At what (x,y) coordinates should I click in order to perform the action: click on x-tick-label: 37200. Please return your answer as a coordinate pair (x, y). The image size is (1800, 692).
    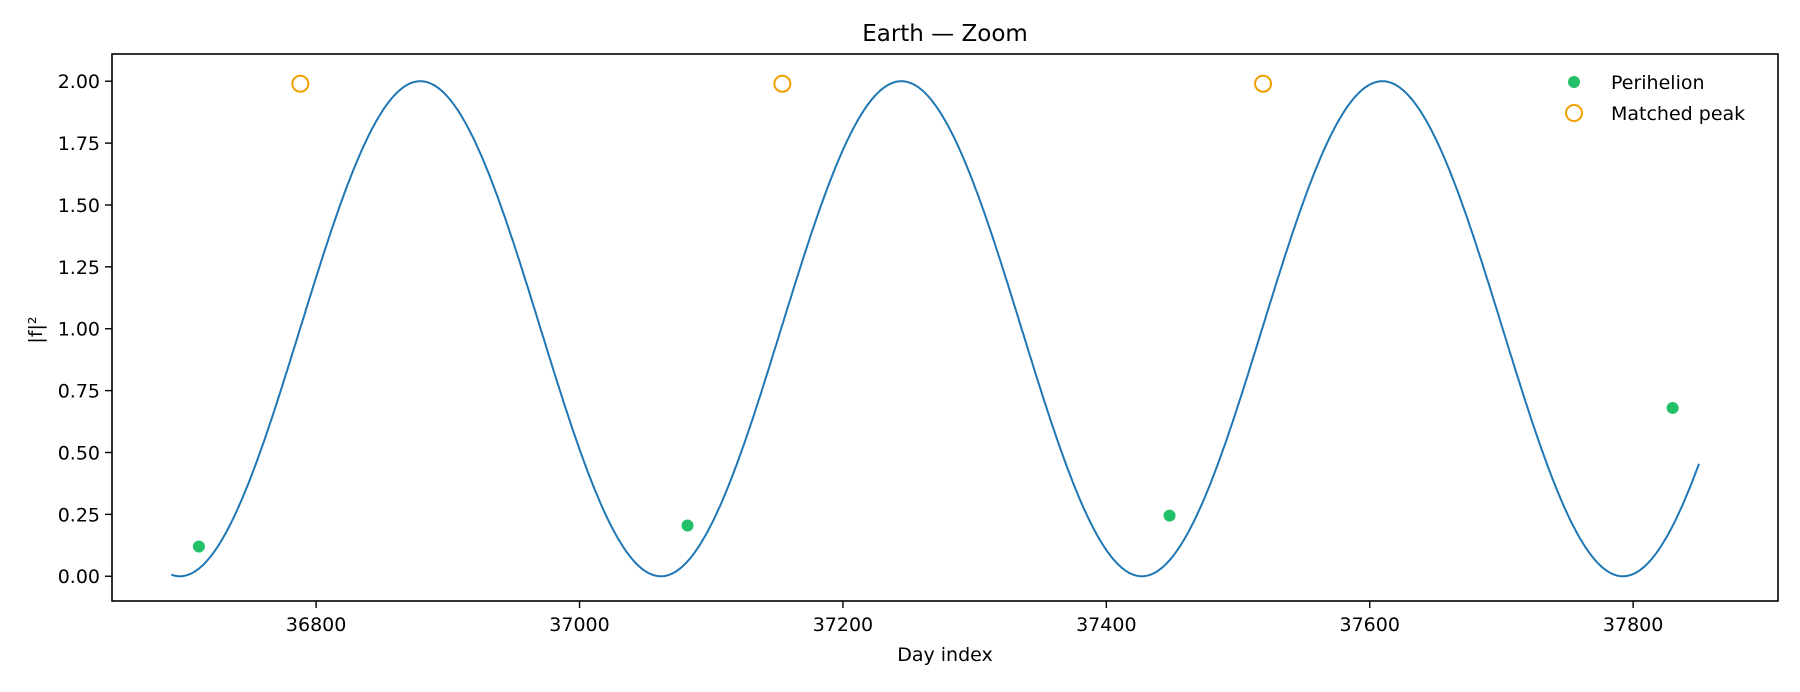
    Looking at the image, I should click on (843, 625).